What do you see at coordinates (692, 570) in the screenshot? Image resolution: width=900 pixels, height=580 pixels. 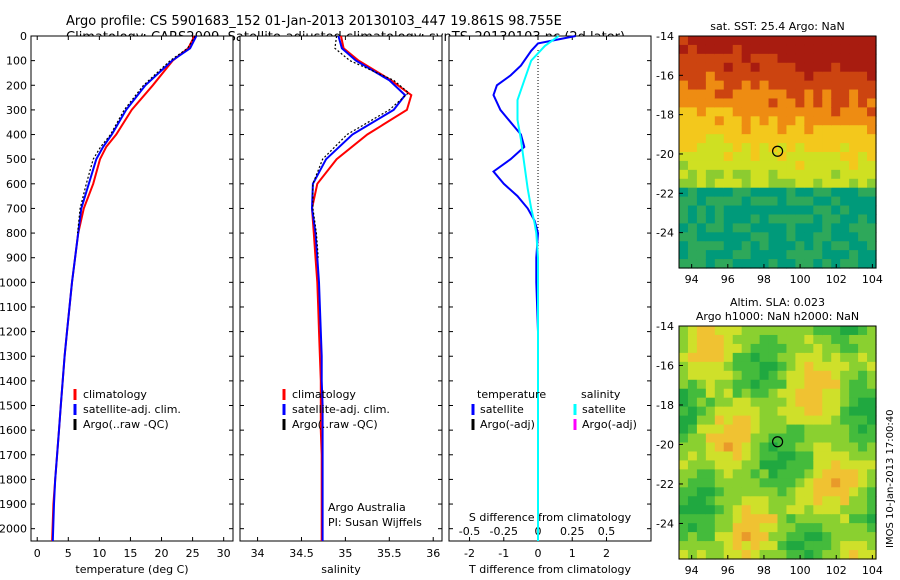 I see `map-x-tick-label: 94` at bounding box center [692, 570].